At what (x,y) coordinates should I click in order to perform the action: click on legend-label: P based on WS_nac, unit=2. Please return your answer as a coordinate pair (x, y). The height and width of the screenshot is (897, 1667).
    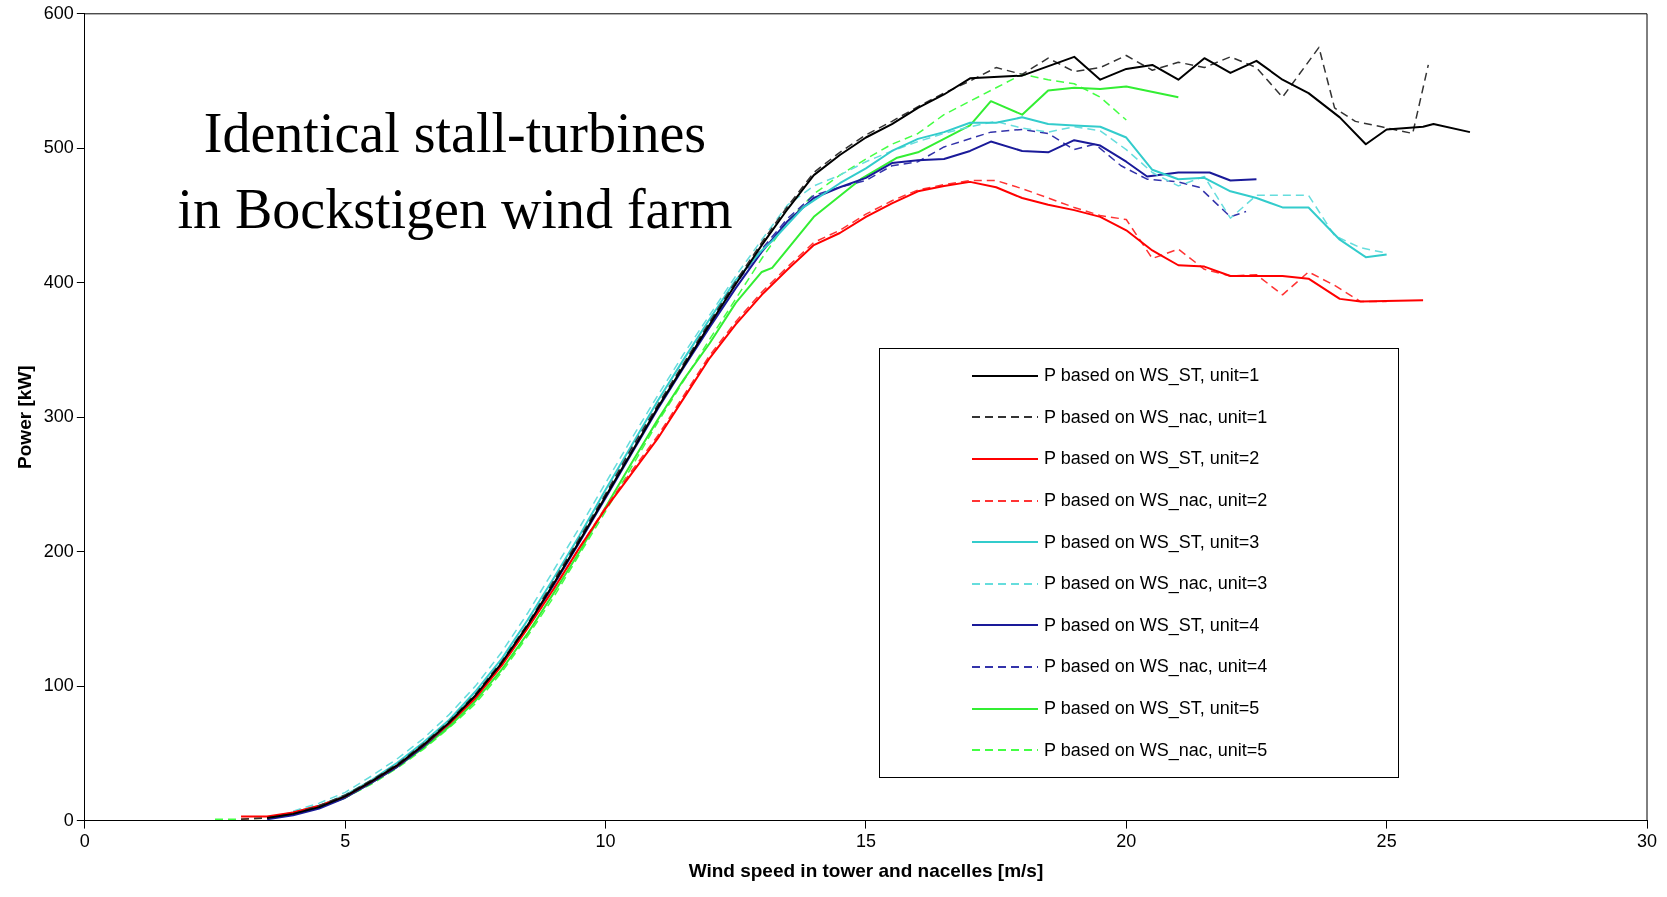
    Looking at the image, I should click on (1156, 501).